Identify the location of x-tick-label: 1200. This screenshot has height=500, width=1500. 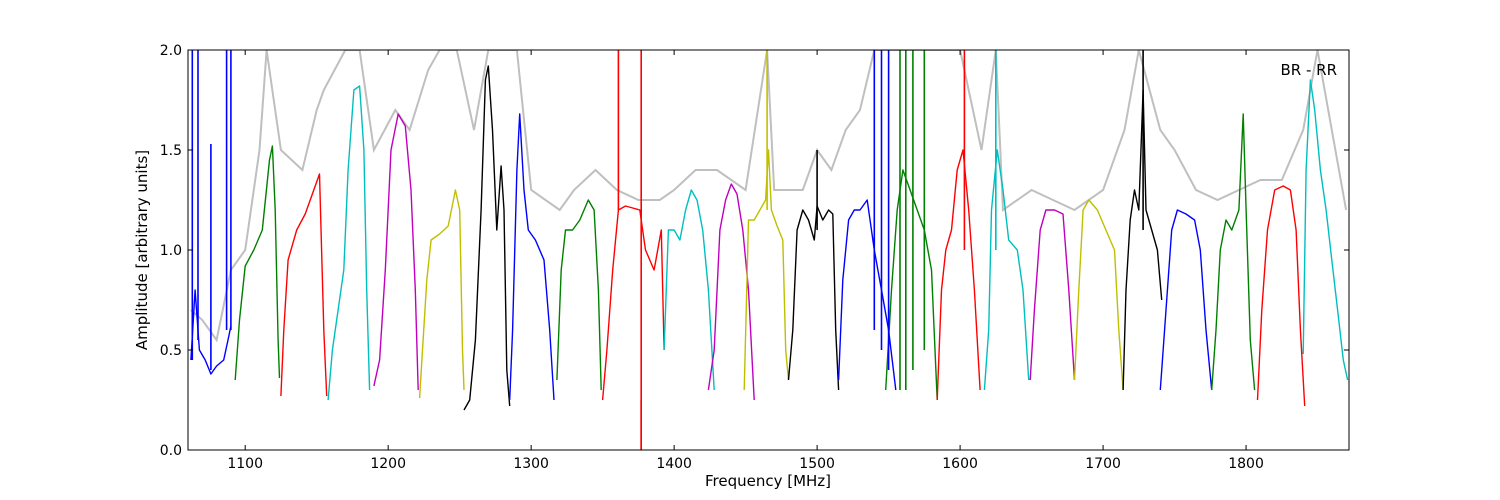
(388, 464).